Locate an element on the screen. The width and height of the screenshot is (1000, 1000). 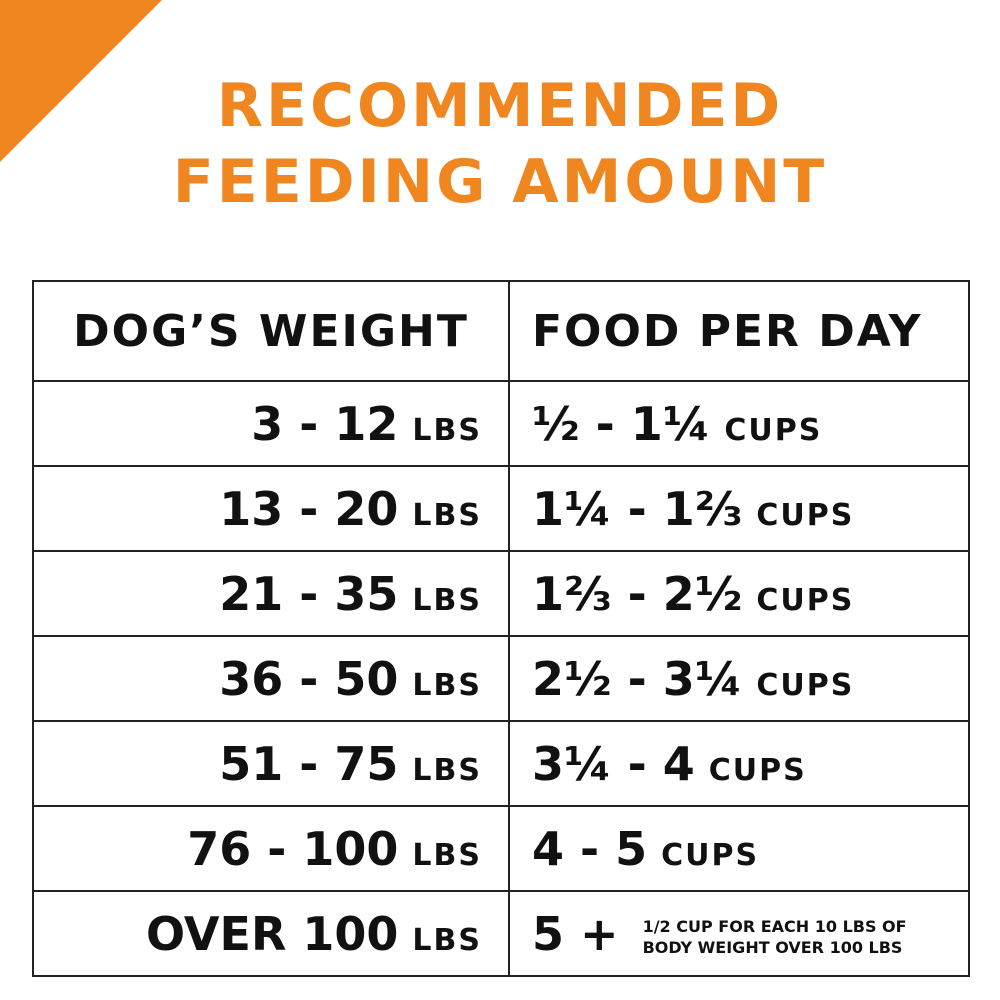
food-amount: 1⅔ - 2½ is located at coordinates (637, 593).